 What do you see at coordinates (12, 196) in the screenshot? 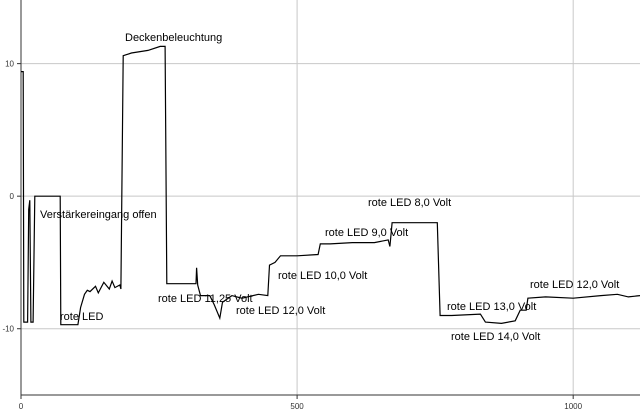
I see `y-tick-label: 0` at bounding box center [12, 196].